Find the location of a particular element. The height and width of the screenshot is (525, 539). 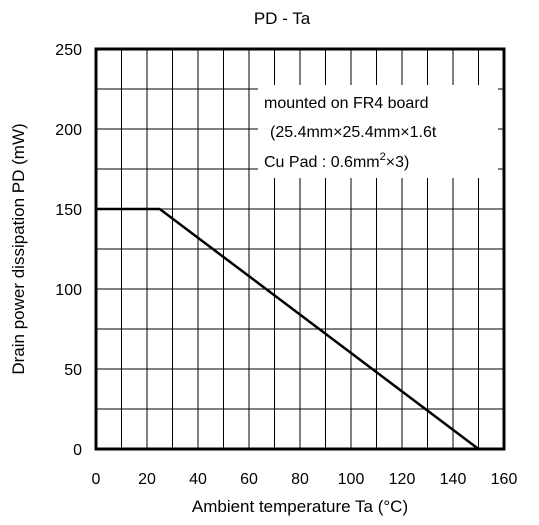

y-tick-label: 100 is located at coordinates (68, 290).